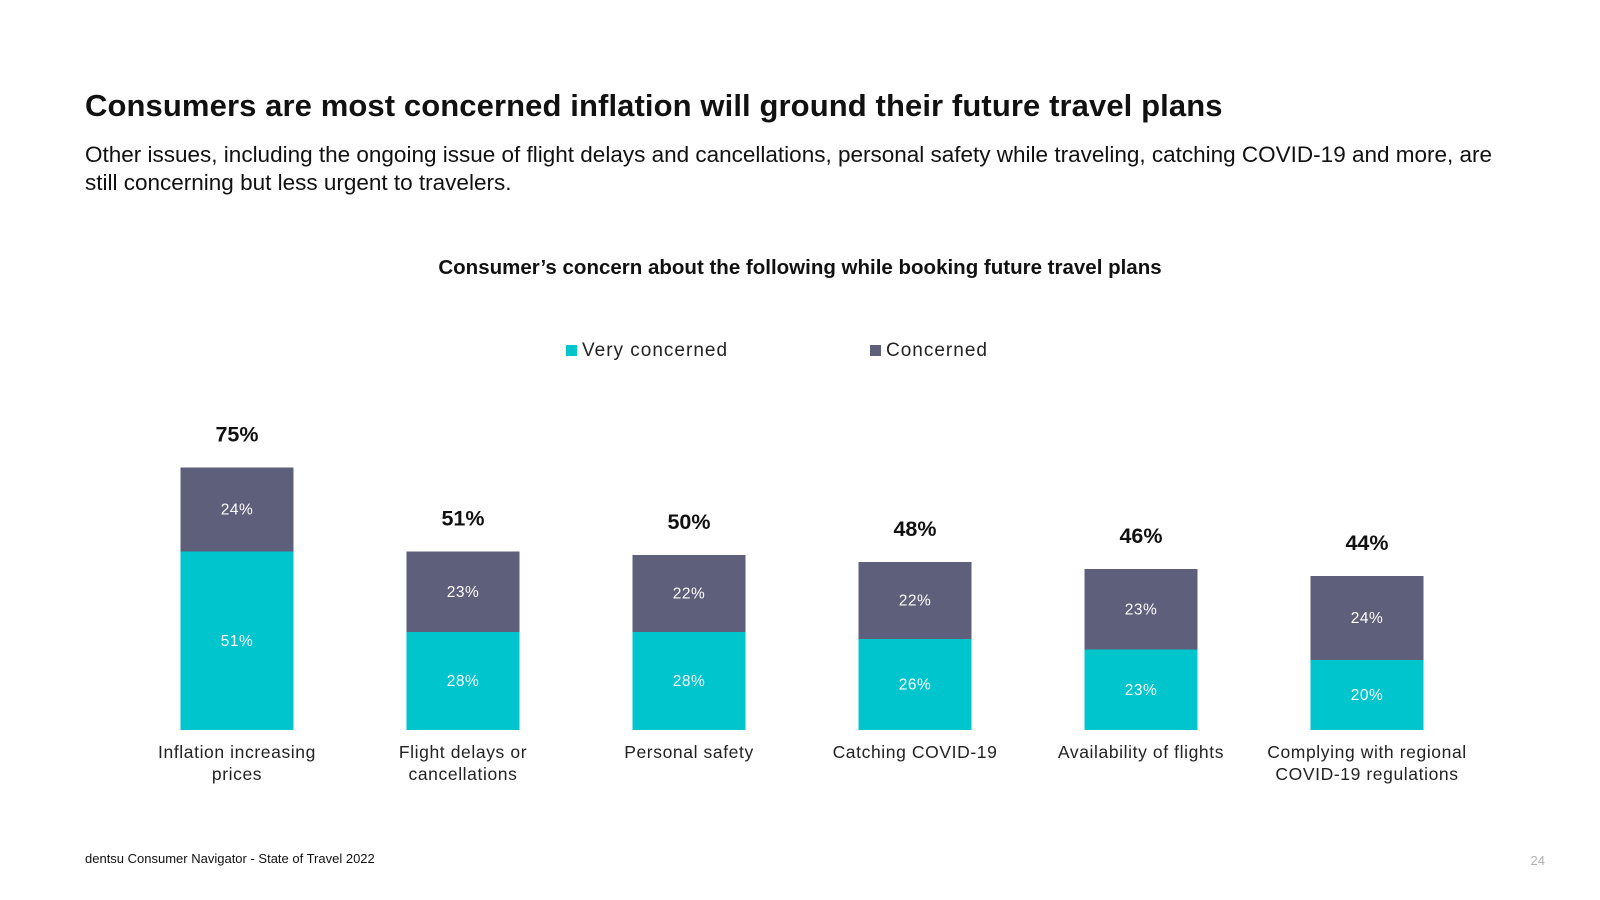  What do you see at coordinates (914, 529) in the screenshot?
I see `total-label-4: 48%` at bounding box center [914, 529].